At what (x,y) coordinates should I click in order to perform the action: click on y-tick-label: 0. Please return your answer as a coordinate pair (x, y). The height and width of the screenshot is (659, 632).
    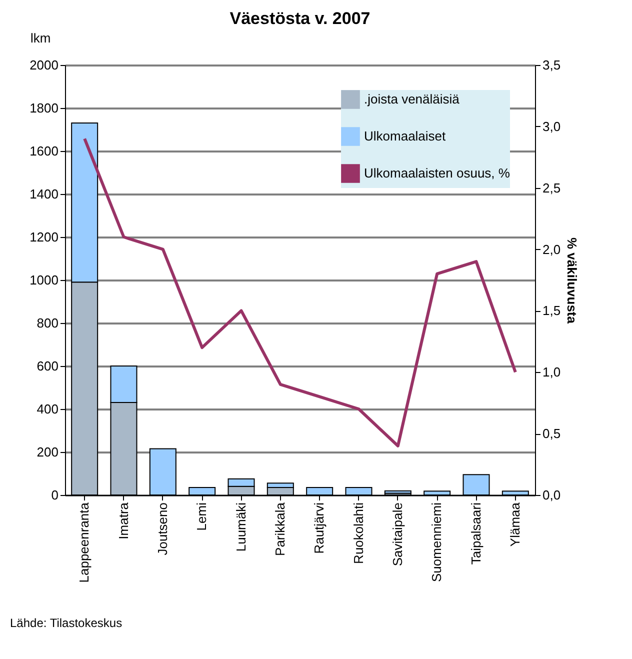
    Looking at the image, I should click on (54, 495).